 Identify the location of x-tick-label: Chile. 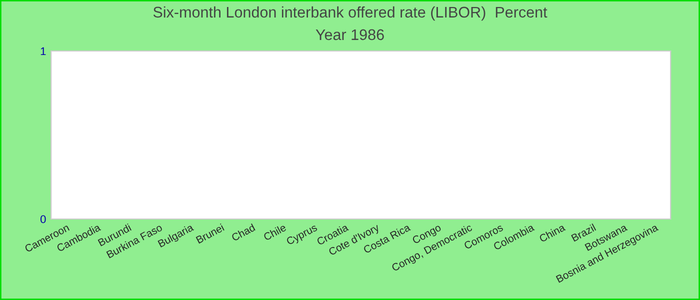
(274, 232).